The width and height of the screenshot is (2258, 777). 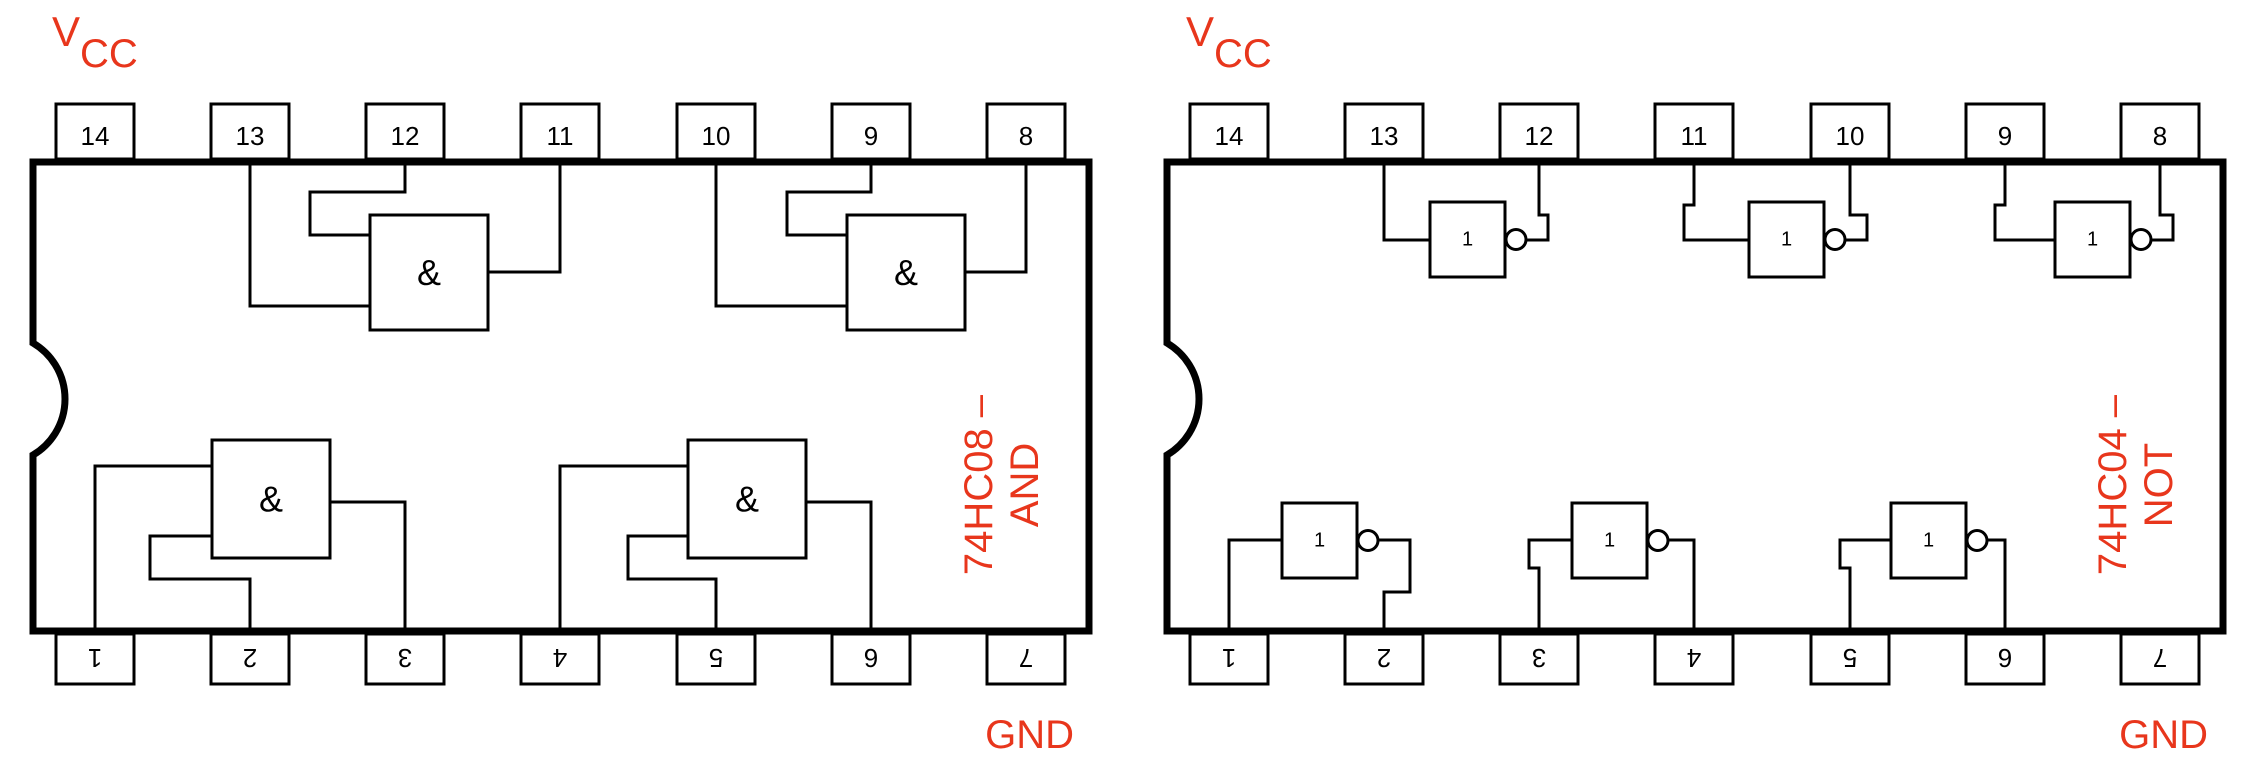 What do you see at coordinates (2159, 485) in the screenshot?
I see `part-function: NOT` at bounding box center [2159, 485].